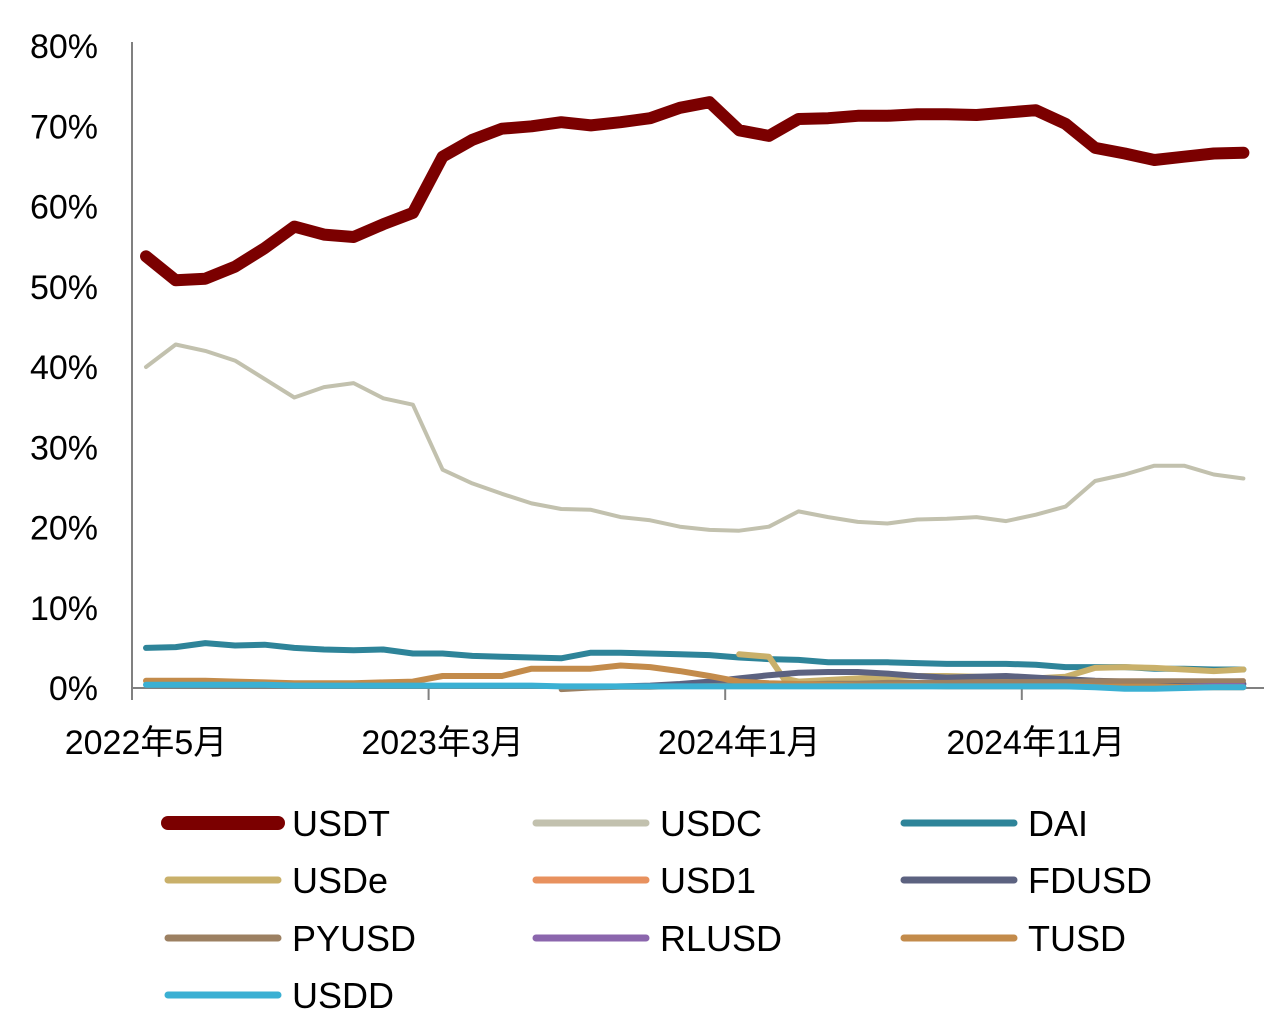  I want to click on legend-item-dai: DAI, so click(994, 823).